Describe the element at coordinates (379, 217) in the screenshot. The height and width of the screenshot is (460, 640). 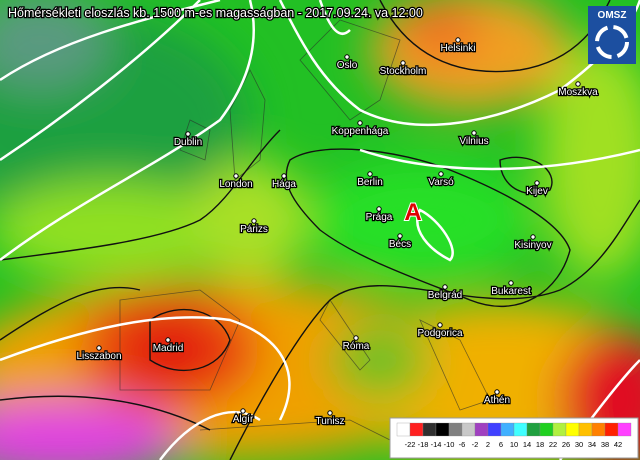
I see `city-label: Prága` at that location.